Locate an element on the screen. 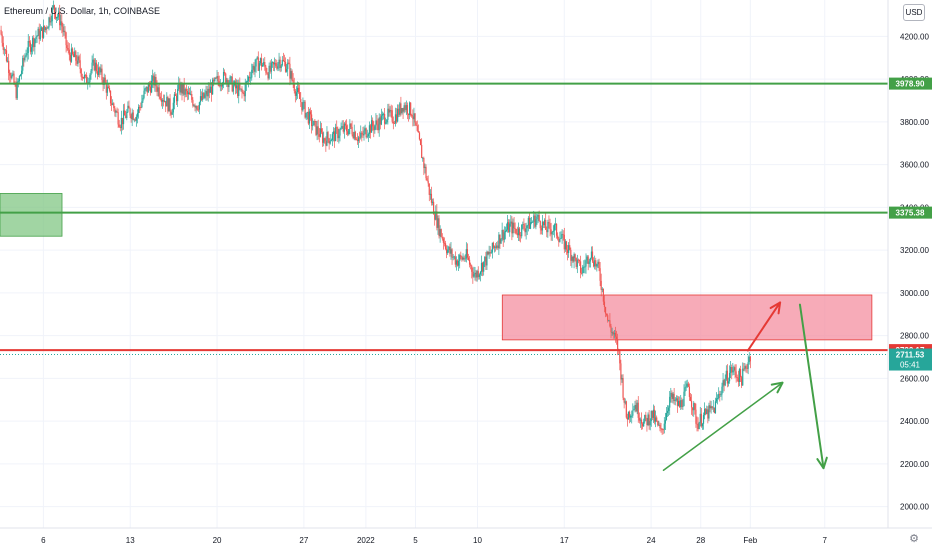 This screenshot has height=555, width=932. red-supply-zone is located at coordinates (687, 317).